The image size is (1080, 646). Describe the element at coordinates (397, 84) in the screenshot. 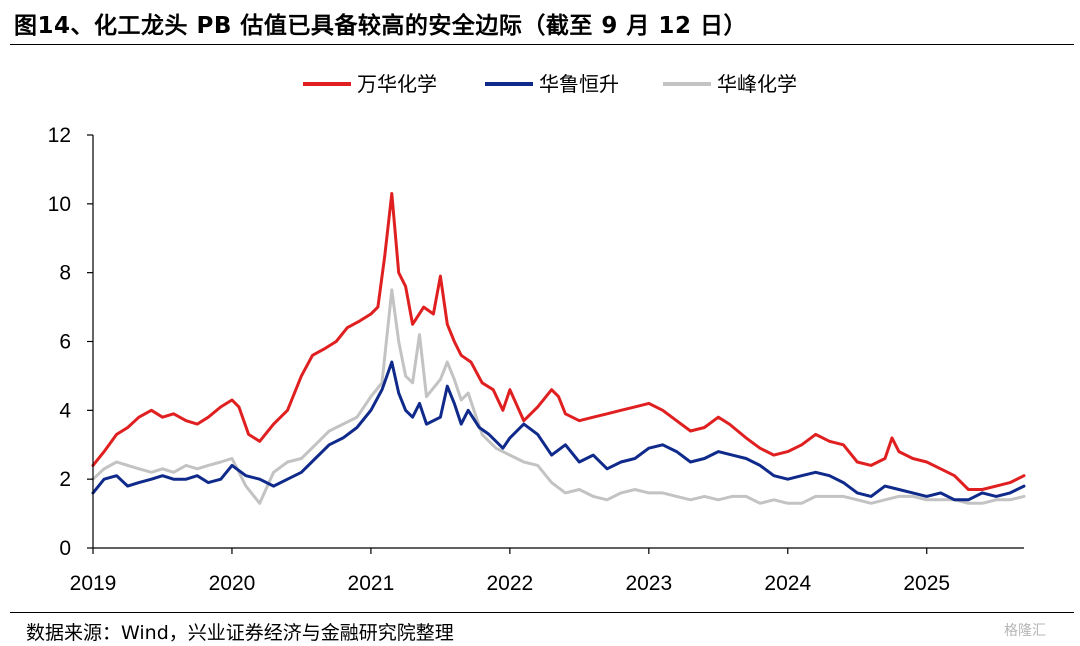

I see `legend-label-0: 万华化学` at that location.